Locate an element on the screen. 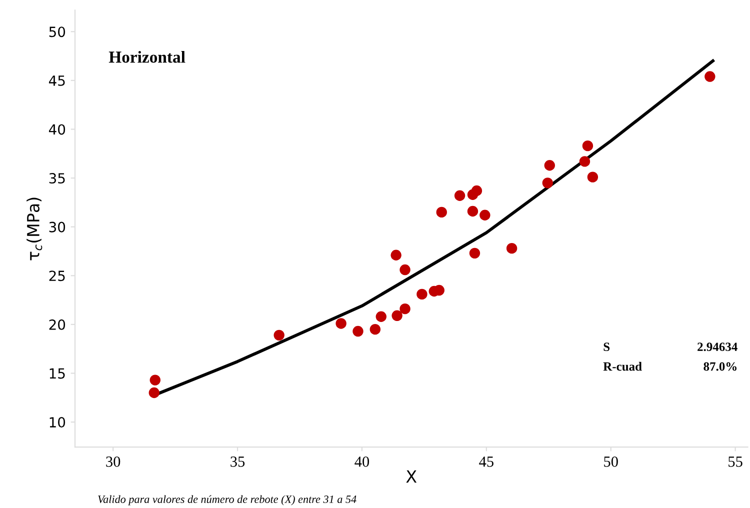 This screenshot has width=750, height=508. text: Horizontal is located at coordinates (147, 57).